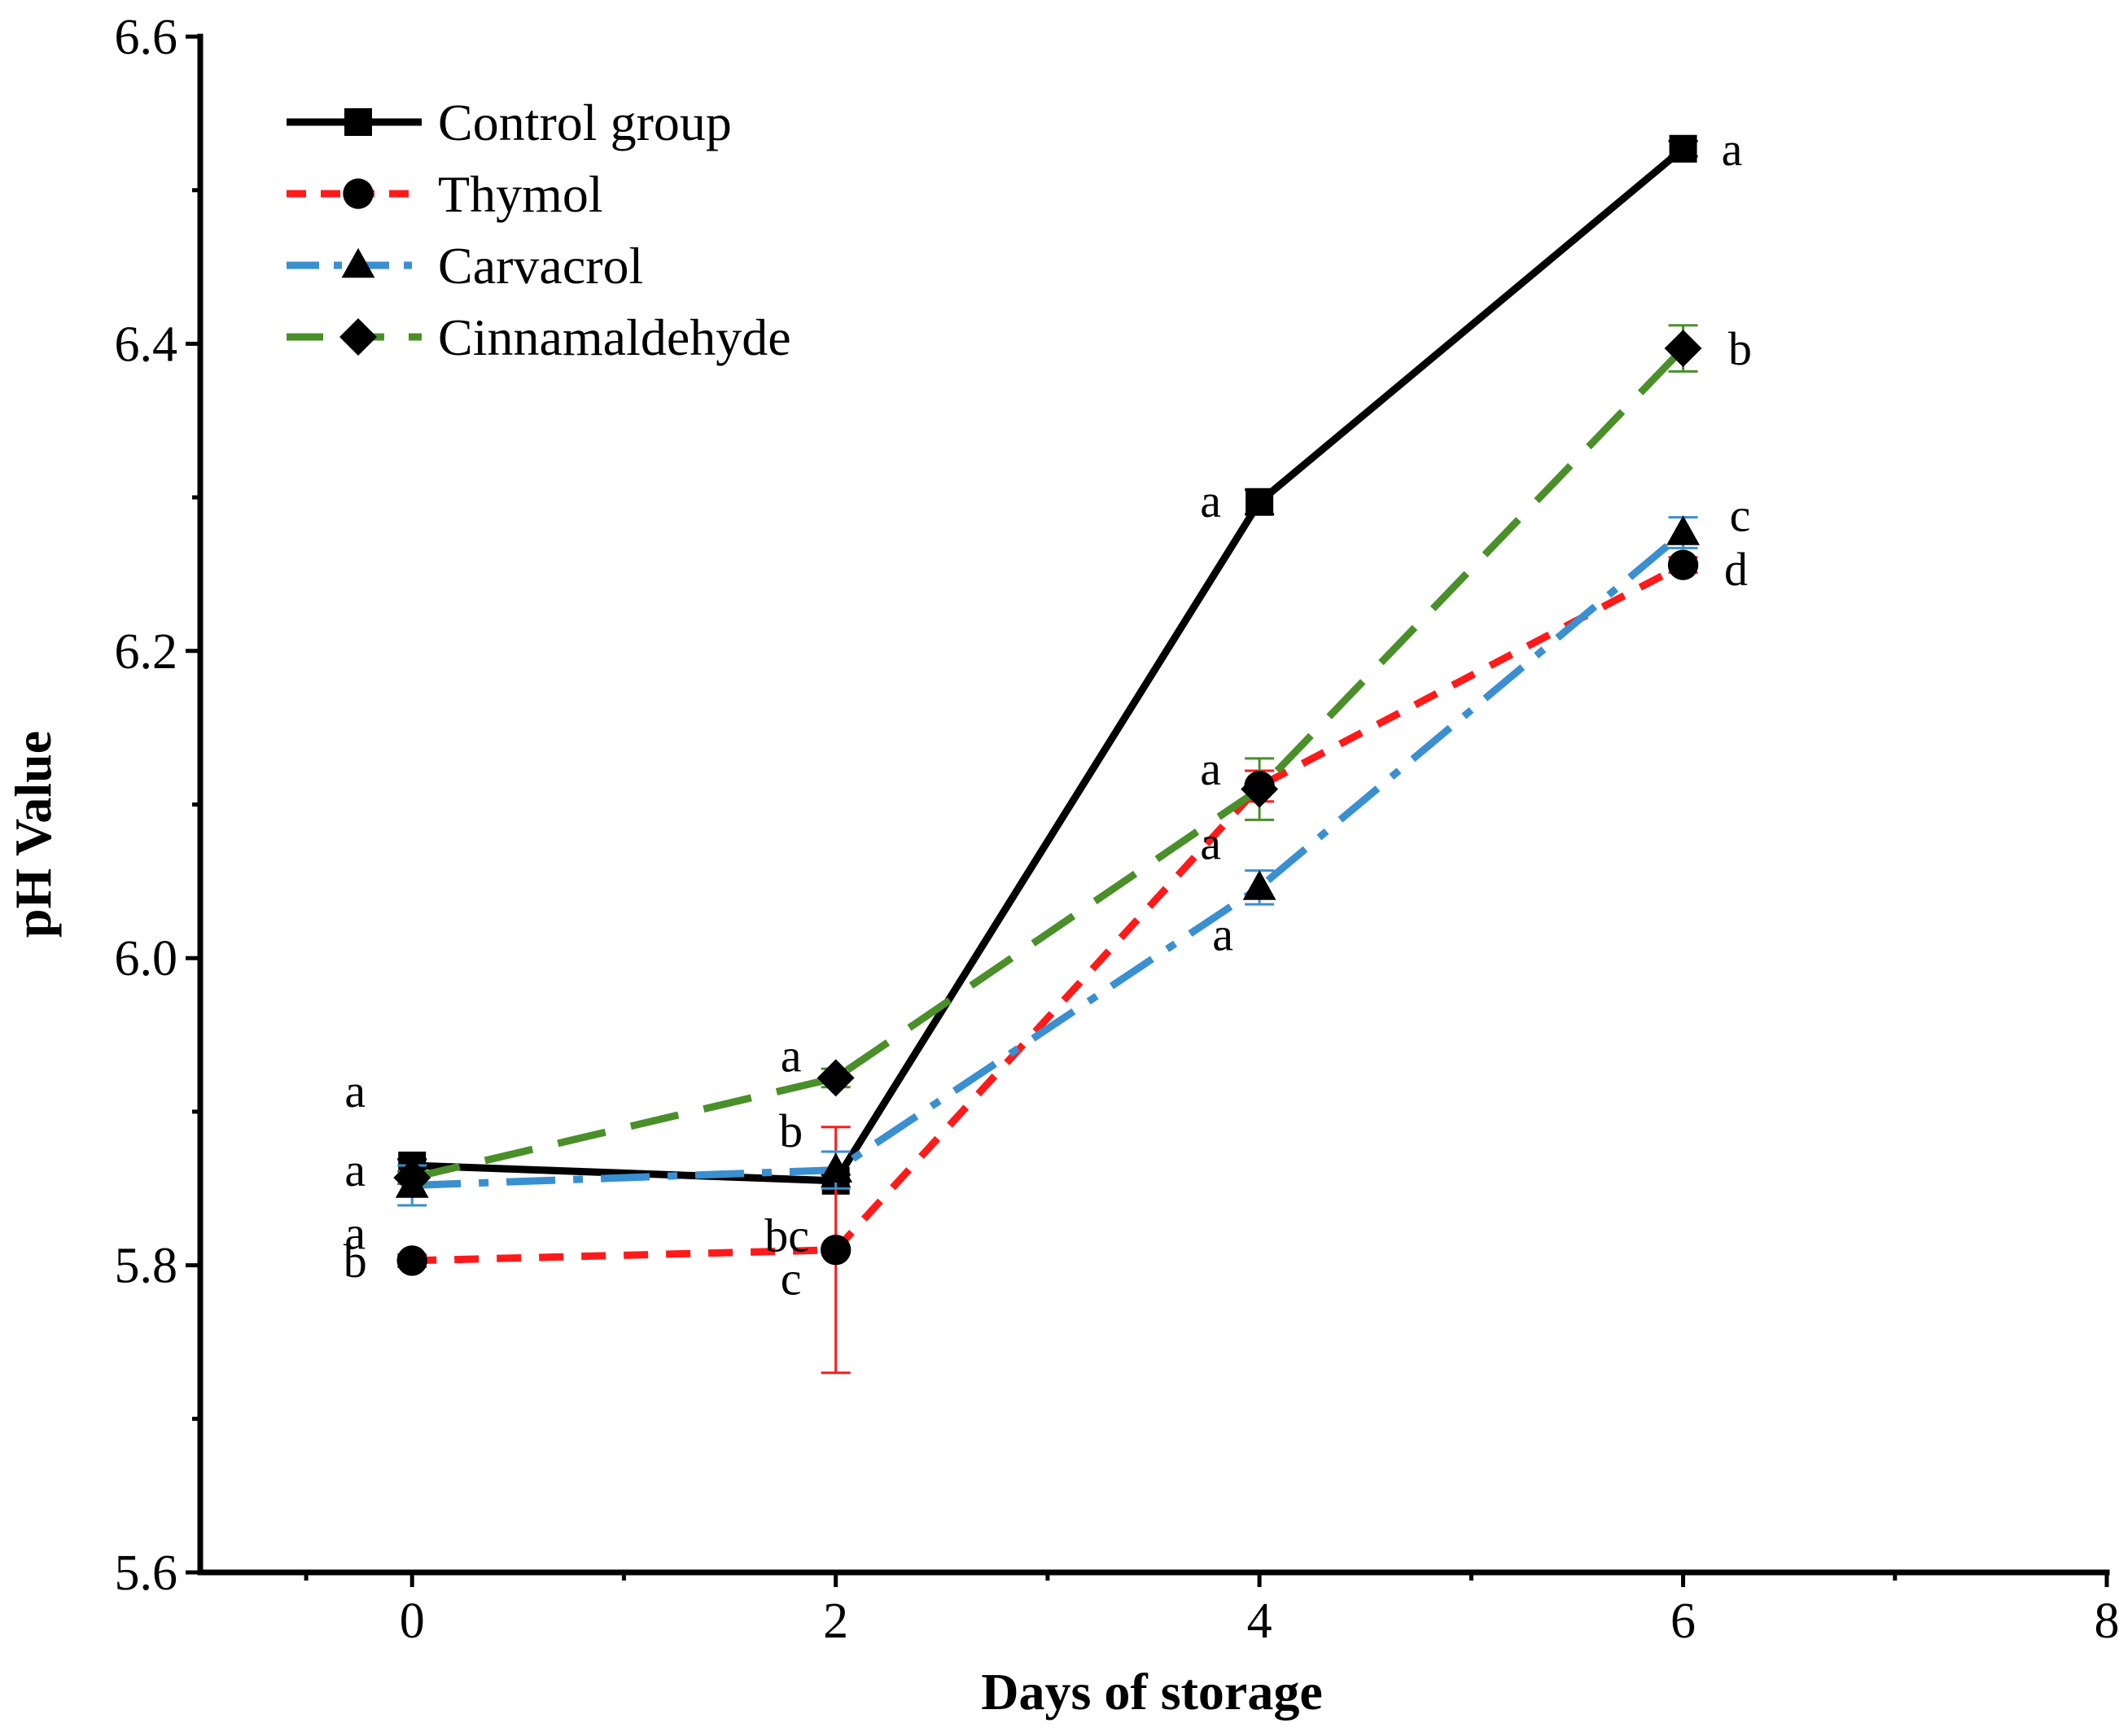 Image resolution: width=2119 pixels, height=1736 pixels. I want to click on legend-label: Carvacrol, so click(540, 266).